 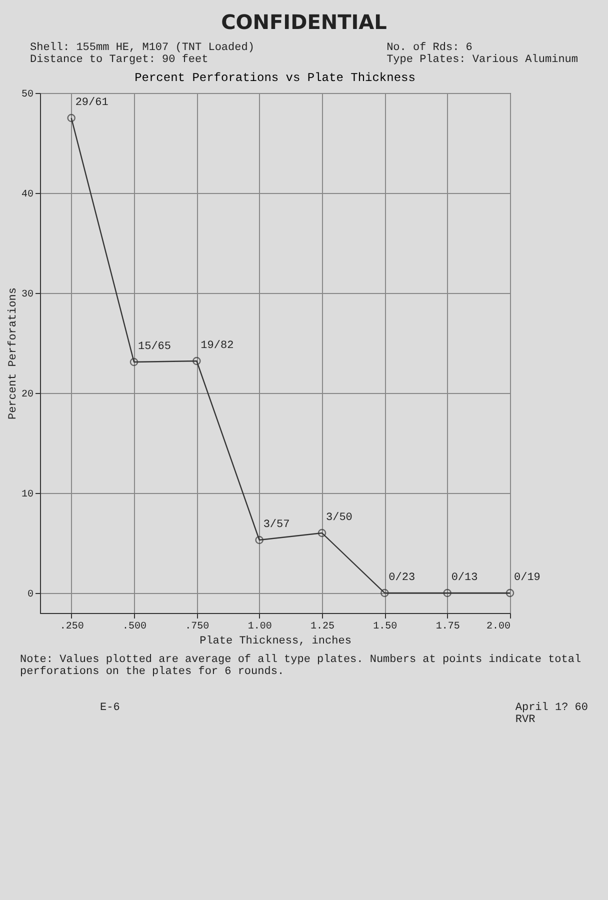 What do you see at coordinates (14, 353) in the screenshot?
I see `y-axis-title: Percent Perforations` at bounding box center [14, 353].